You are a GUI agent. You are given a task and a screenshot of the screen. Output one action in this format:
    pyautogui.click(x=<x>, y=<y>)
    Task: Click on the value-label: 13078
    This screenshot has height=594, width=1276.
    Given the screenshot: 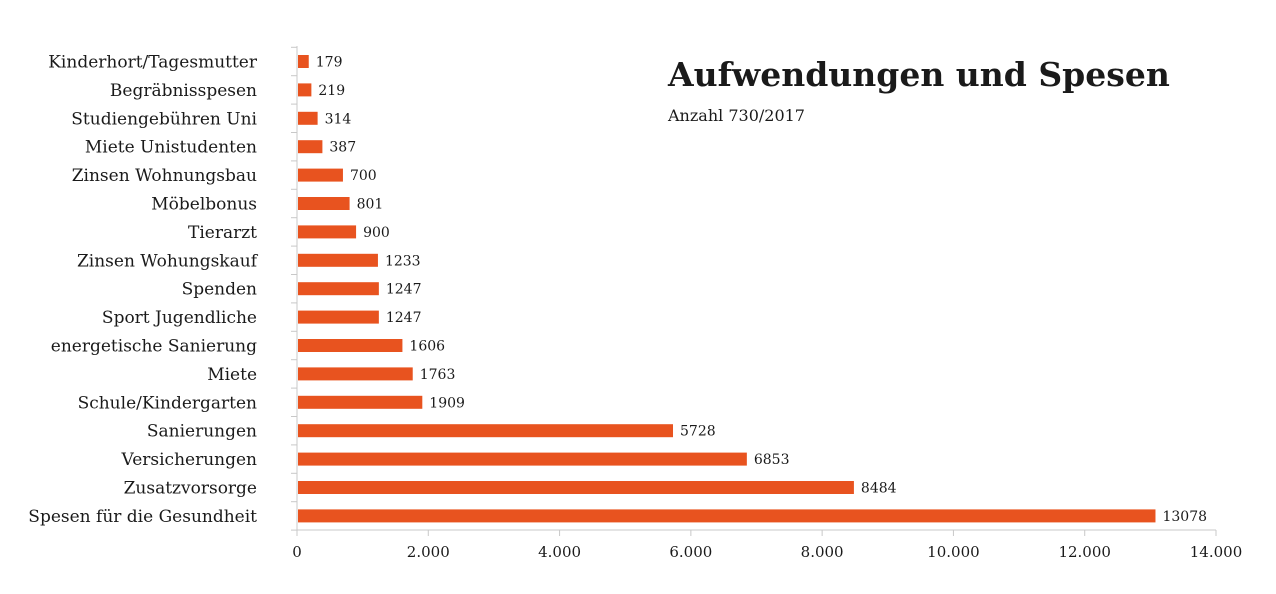 What is the action you would take?
    pyautogui.click(x=1184, y=517)
    